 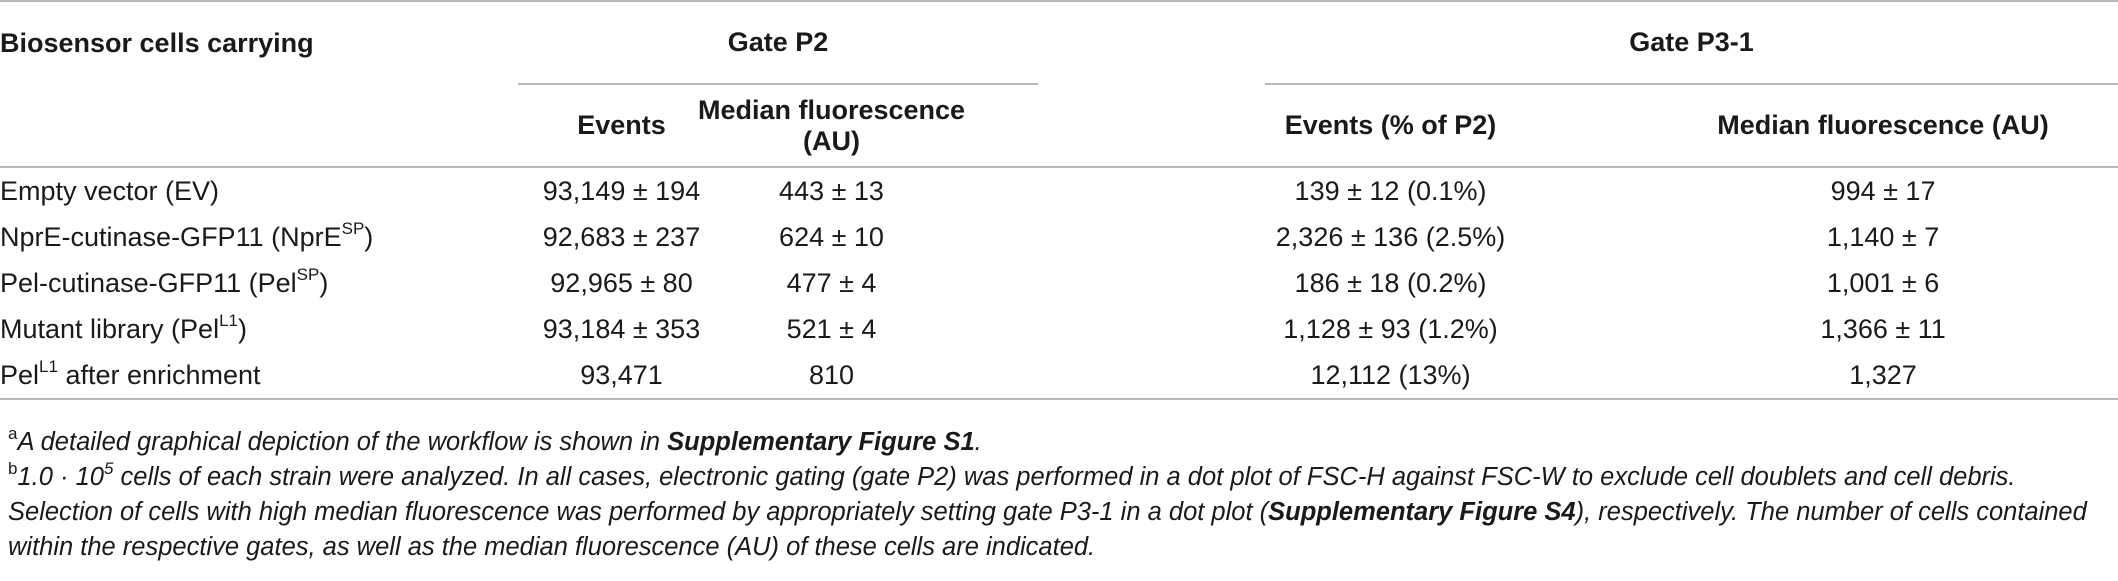 What do you see at coordinates (259, 42) in the screenshot?
I see `column-header-biosensor: Biosensor cells carrying` at bounding box center [259, 42].